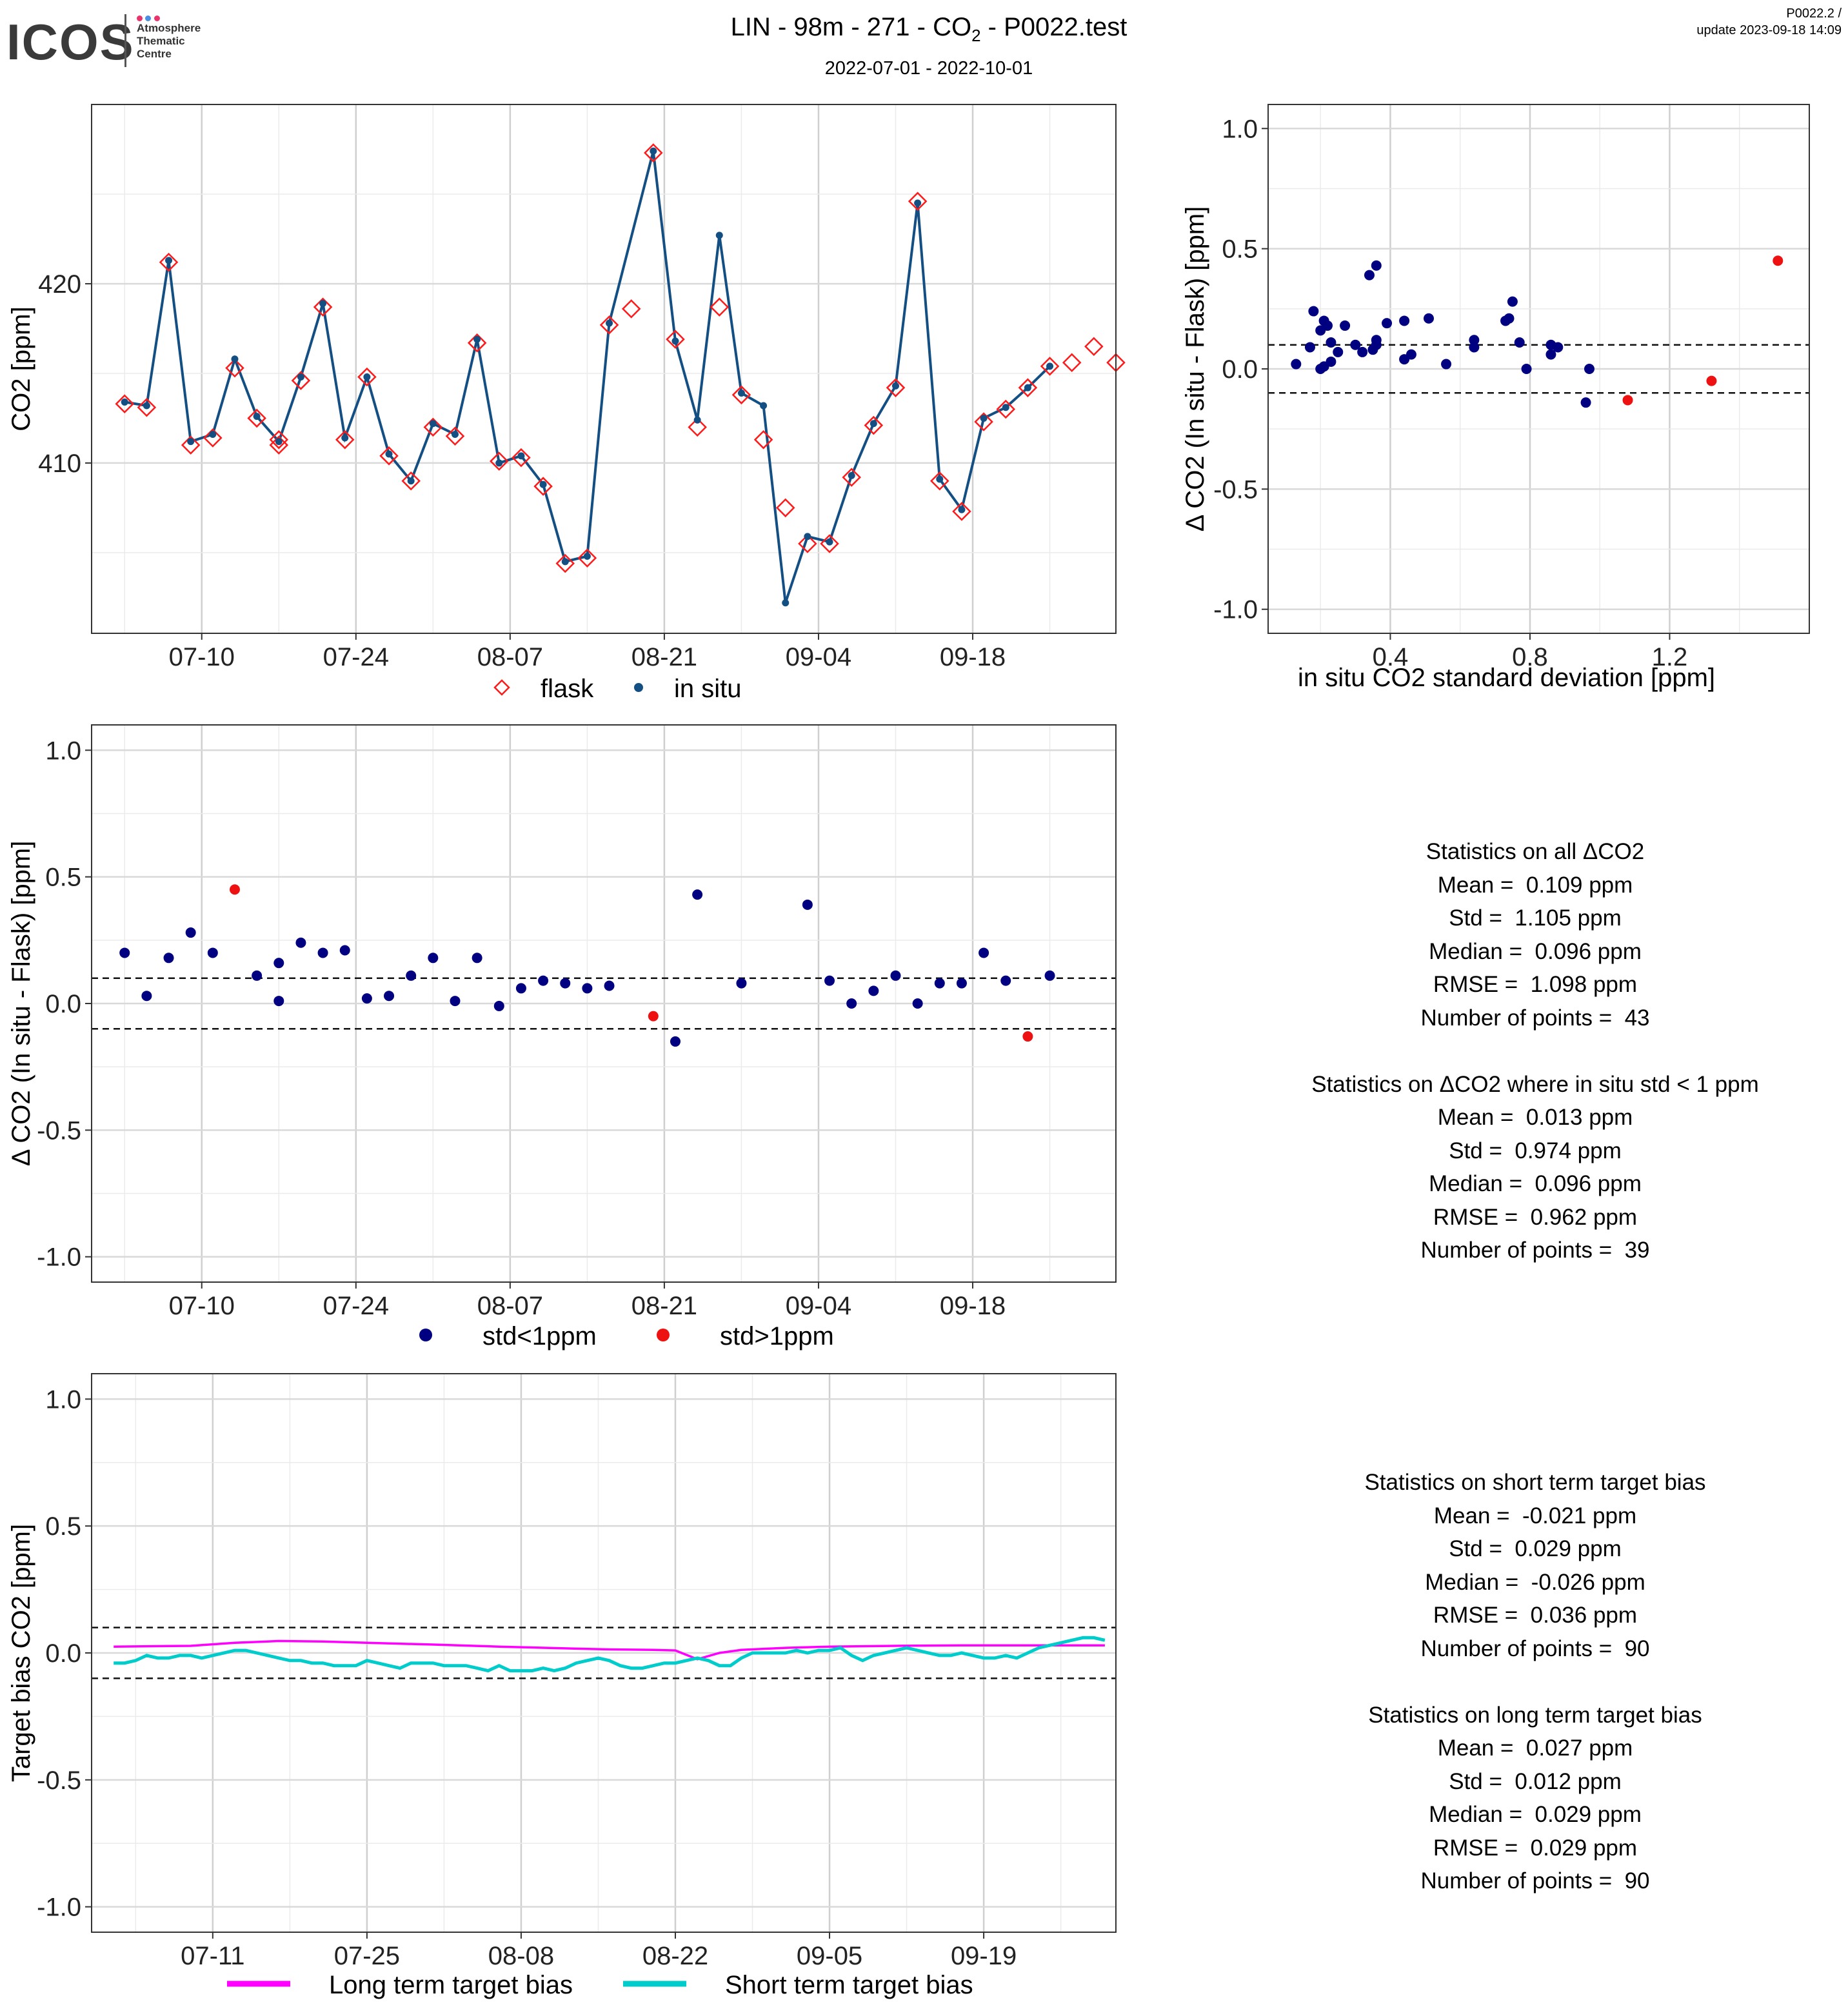 The width and height of the screenshot is (1848, 2007). I want to click on y-tick-label: 0.5, so click(1240, 249).